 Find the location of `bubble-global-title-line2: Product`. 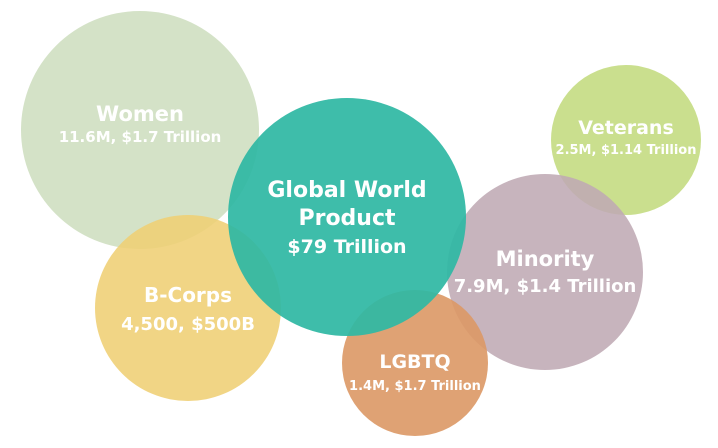

bubble-global-title-line2: Product is located at coordinates (347, 218).